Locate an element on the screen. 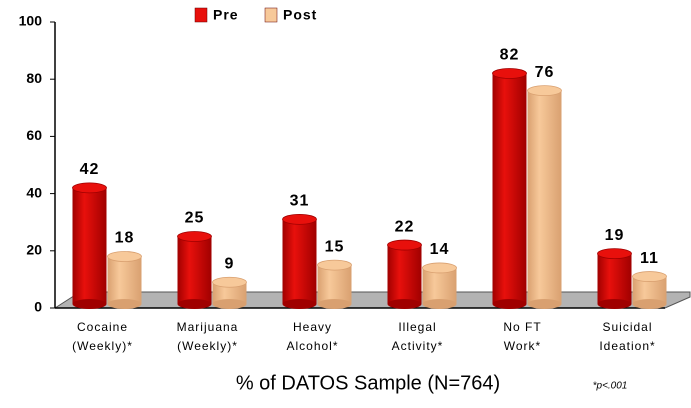 The height and width of the screenshot is (408, 691). annotation: *p<.001 is located at coordinates (610, 386).